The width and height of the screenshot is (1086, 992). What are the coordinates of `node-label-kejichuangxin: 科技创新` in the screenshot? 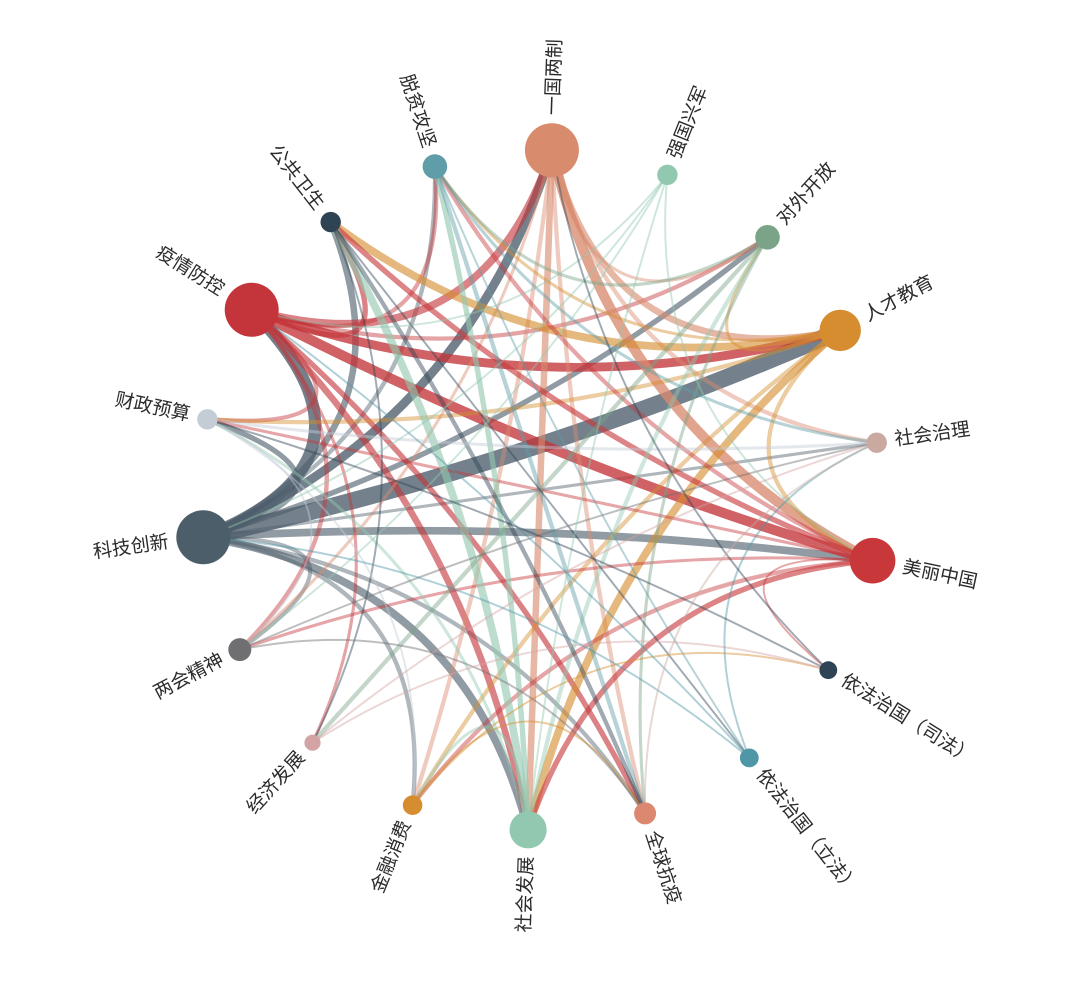 It's located at (131, 547).